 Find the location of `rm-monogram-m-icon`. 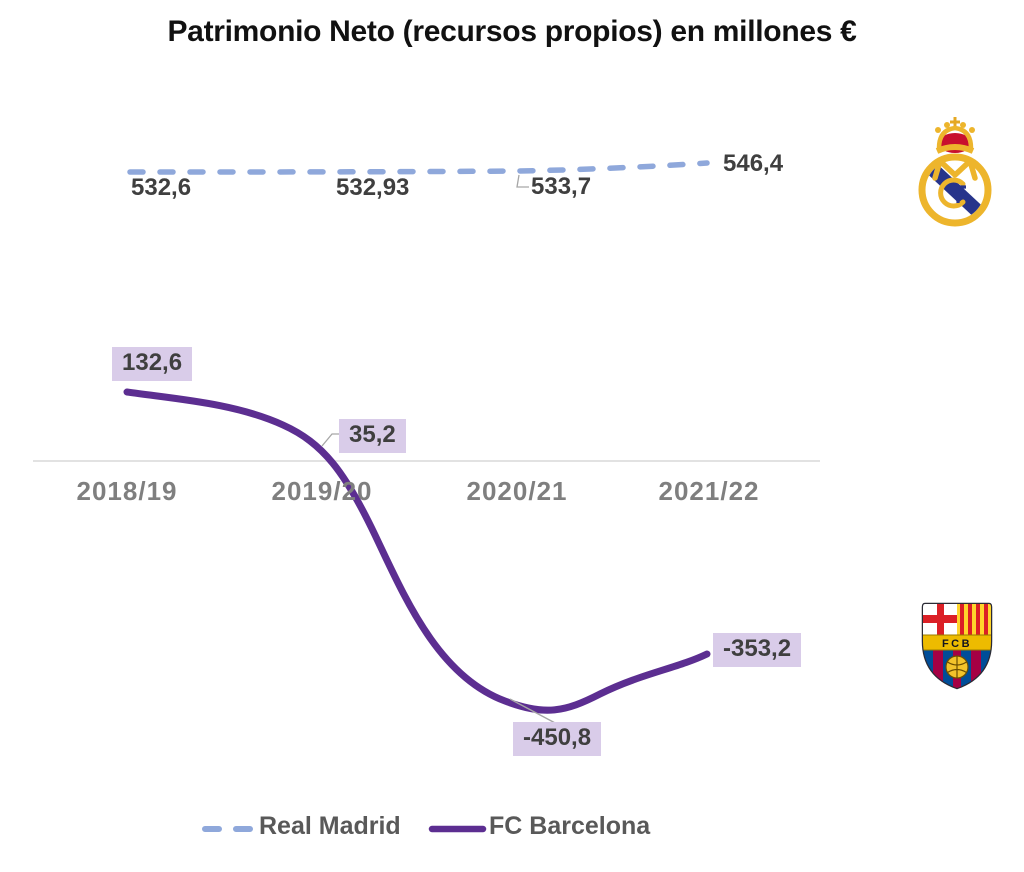

rm-monogram-m-icon is located at coordinates (955, 169).